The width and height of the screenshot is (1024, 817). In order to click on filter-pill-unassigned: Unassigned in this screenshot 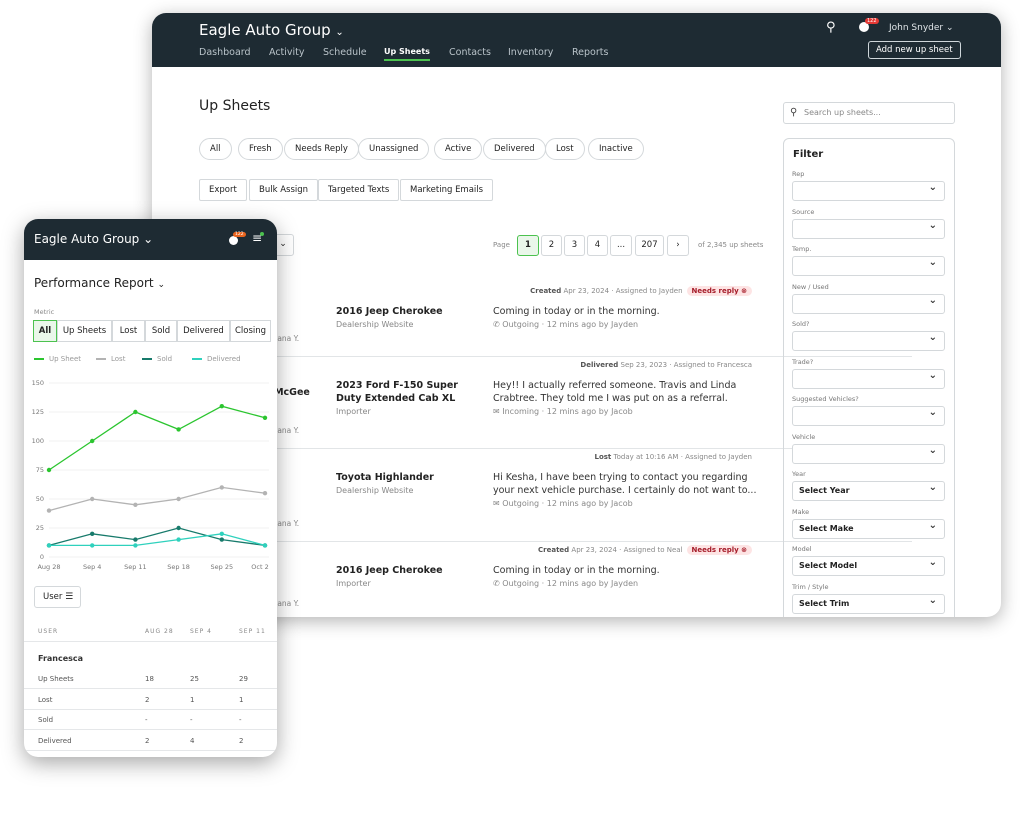, I will do `click(394, 149)`.